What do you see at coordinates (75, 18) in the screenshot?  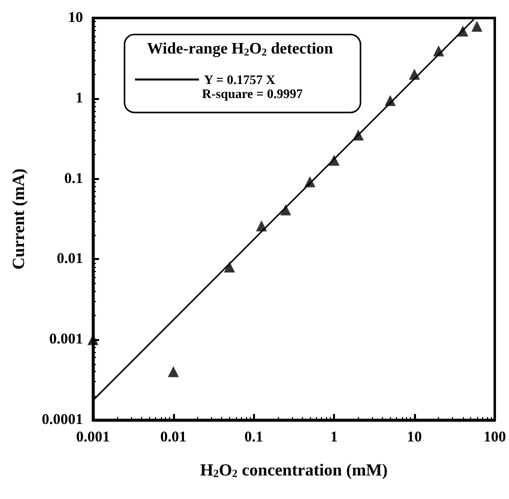 I see `y-tick-label: 10` at bounding box center [75, 18].